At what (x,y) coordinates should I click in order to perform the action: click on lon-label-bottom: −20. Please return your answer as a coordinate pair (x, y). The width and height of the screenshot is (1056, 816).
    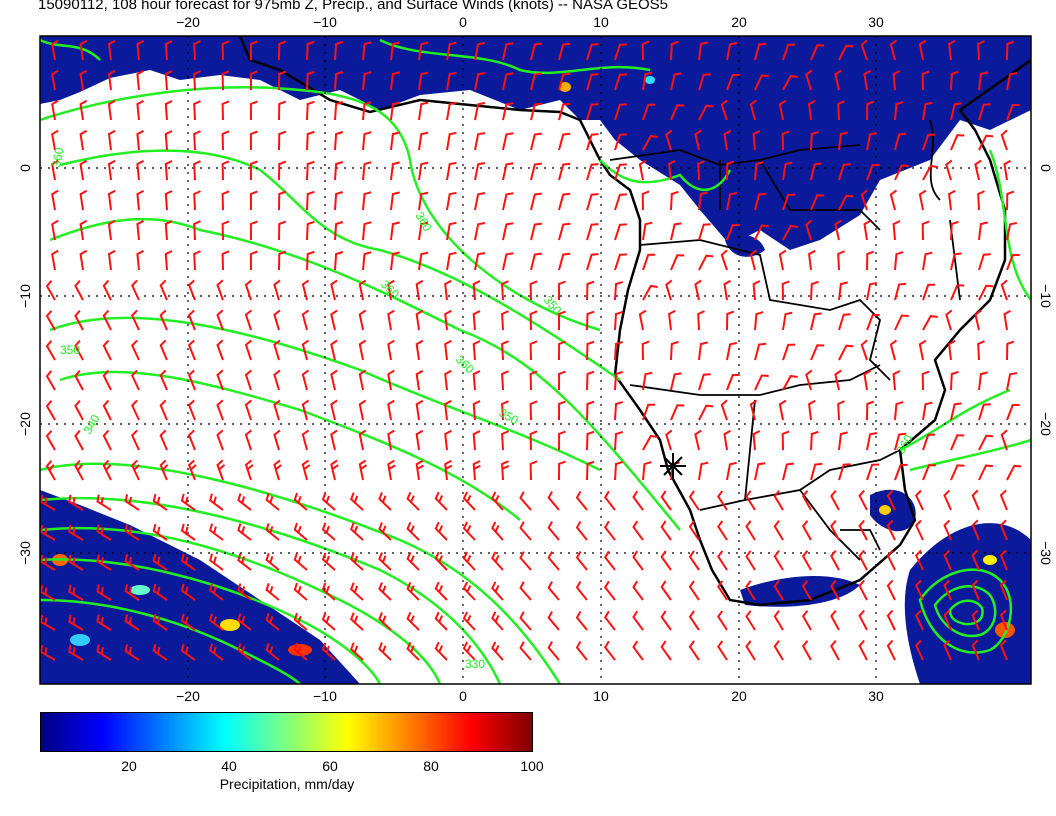
    Looking at the image, I should click on (188, 696).